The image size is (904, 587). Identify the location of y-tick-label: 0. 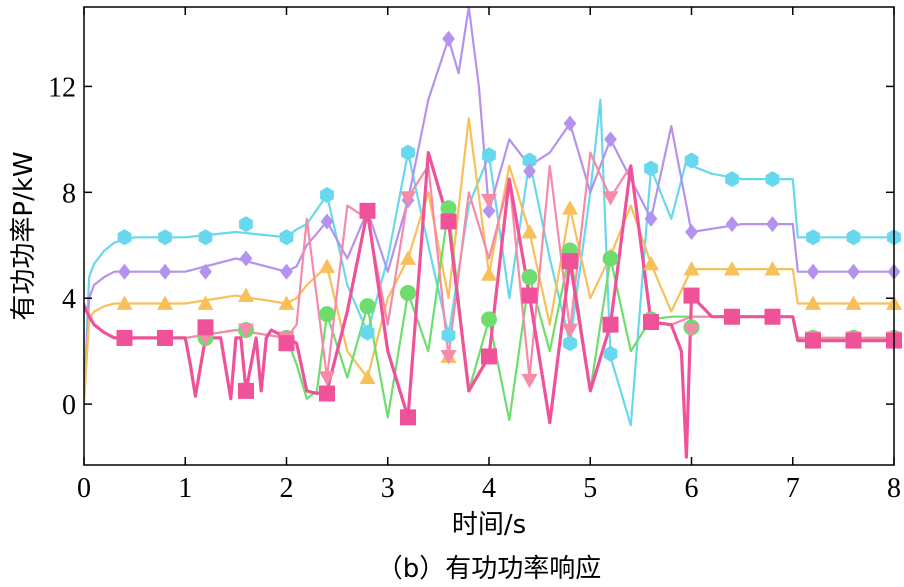
(69, 405).